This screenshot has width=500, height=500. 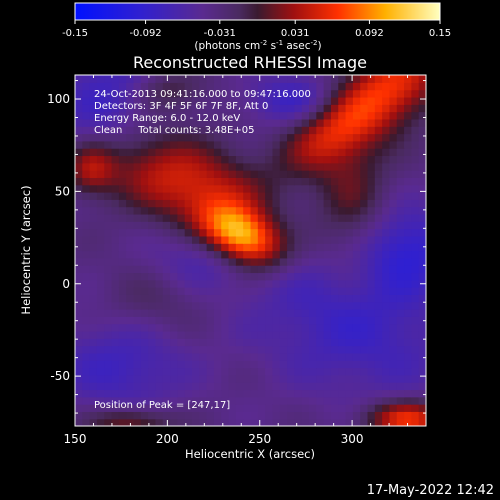 I want to click on colorbar-gradient, so click(x=257, y=11).